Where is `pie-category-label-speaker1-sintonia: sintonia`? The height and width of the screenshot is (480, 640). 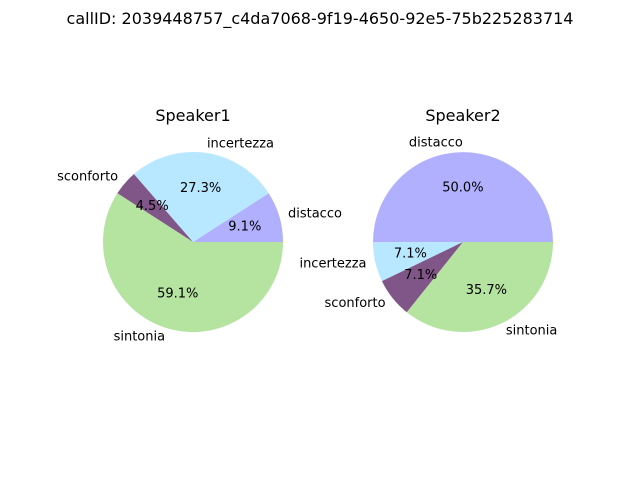
pie-category-label-speaker1-sintonia: sintonia is located at coordinates (140, 336).